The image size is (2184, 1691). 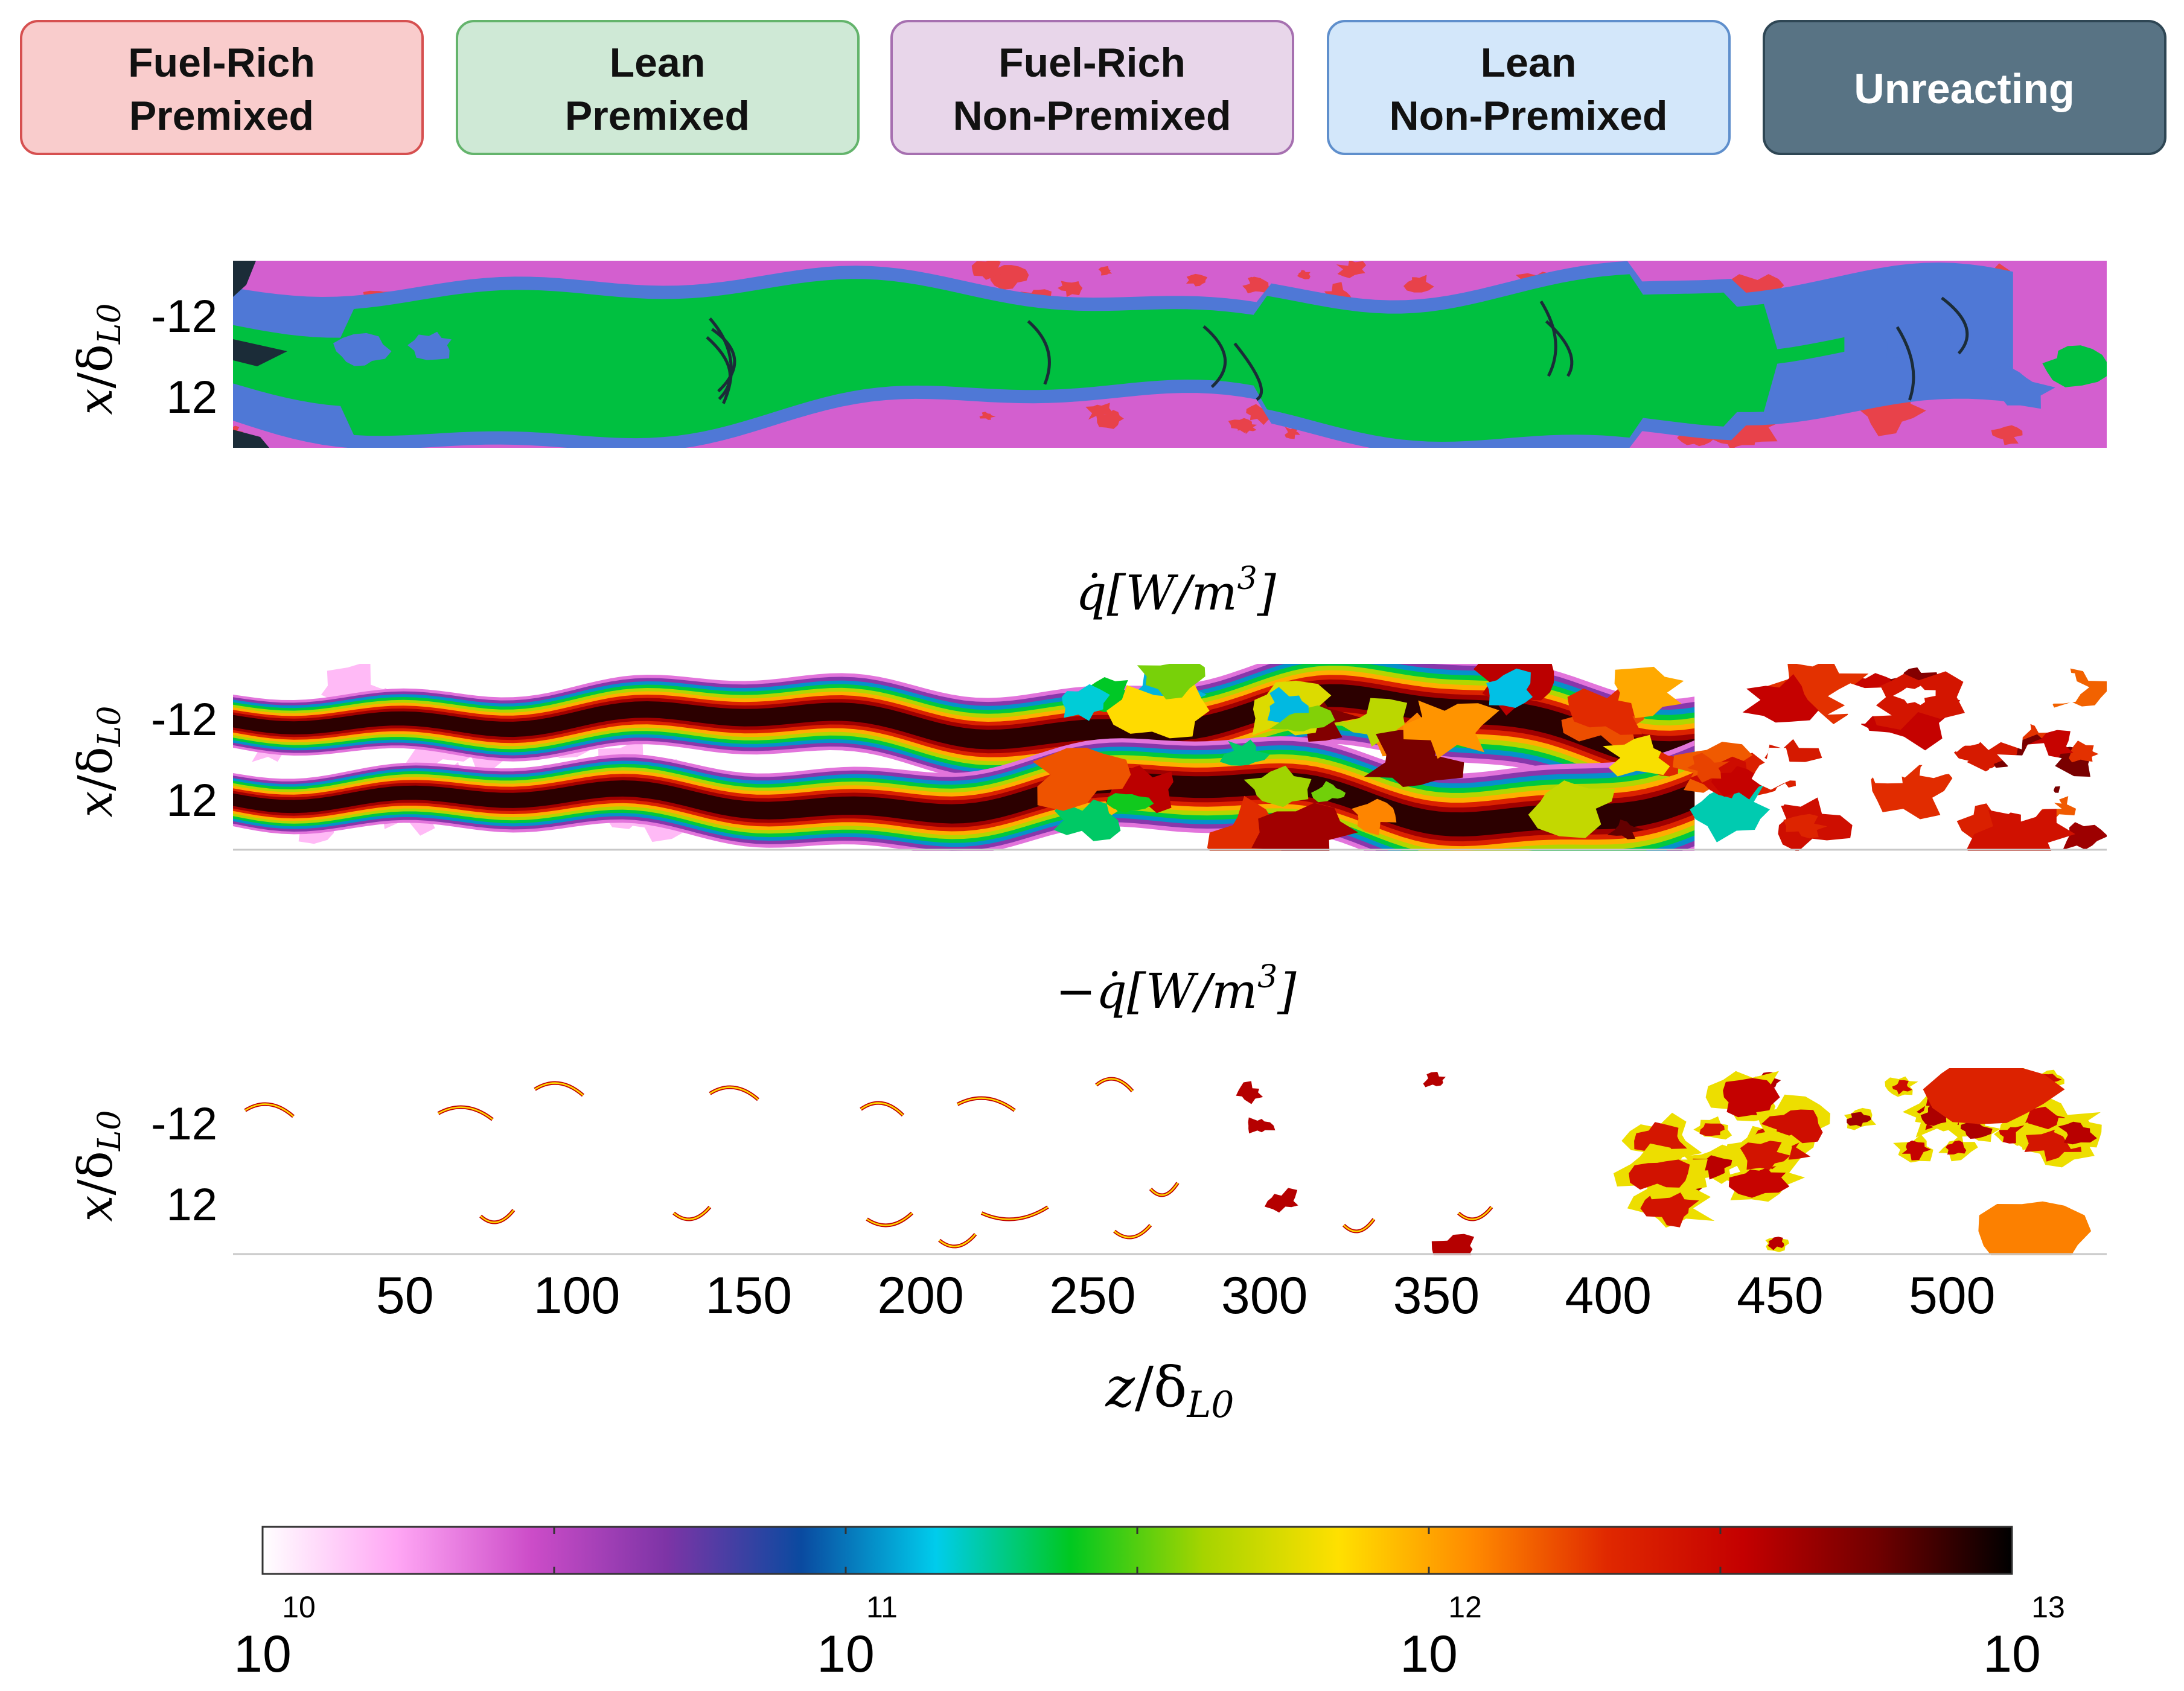 I want to click on legend-item: Fuel-Rich Premixed, so click(x=222, y=88).